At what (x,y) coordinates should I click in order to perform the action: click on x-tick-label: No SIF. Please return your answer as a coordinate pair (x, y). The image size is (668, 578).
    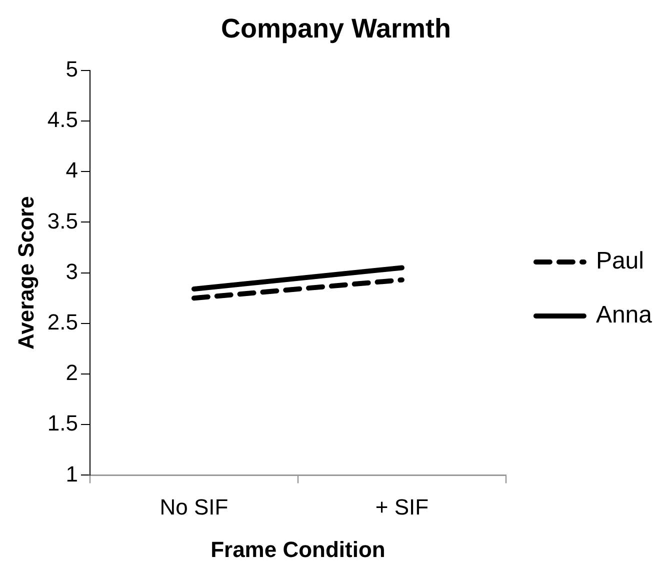
    Looking at the image, I should click on (194, 507).